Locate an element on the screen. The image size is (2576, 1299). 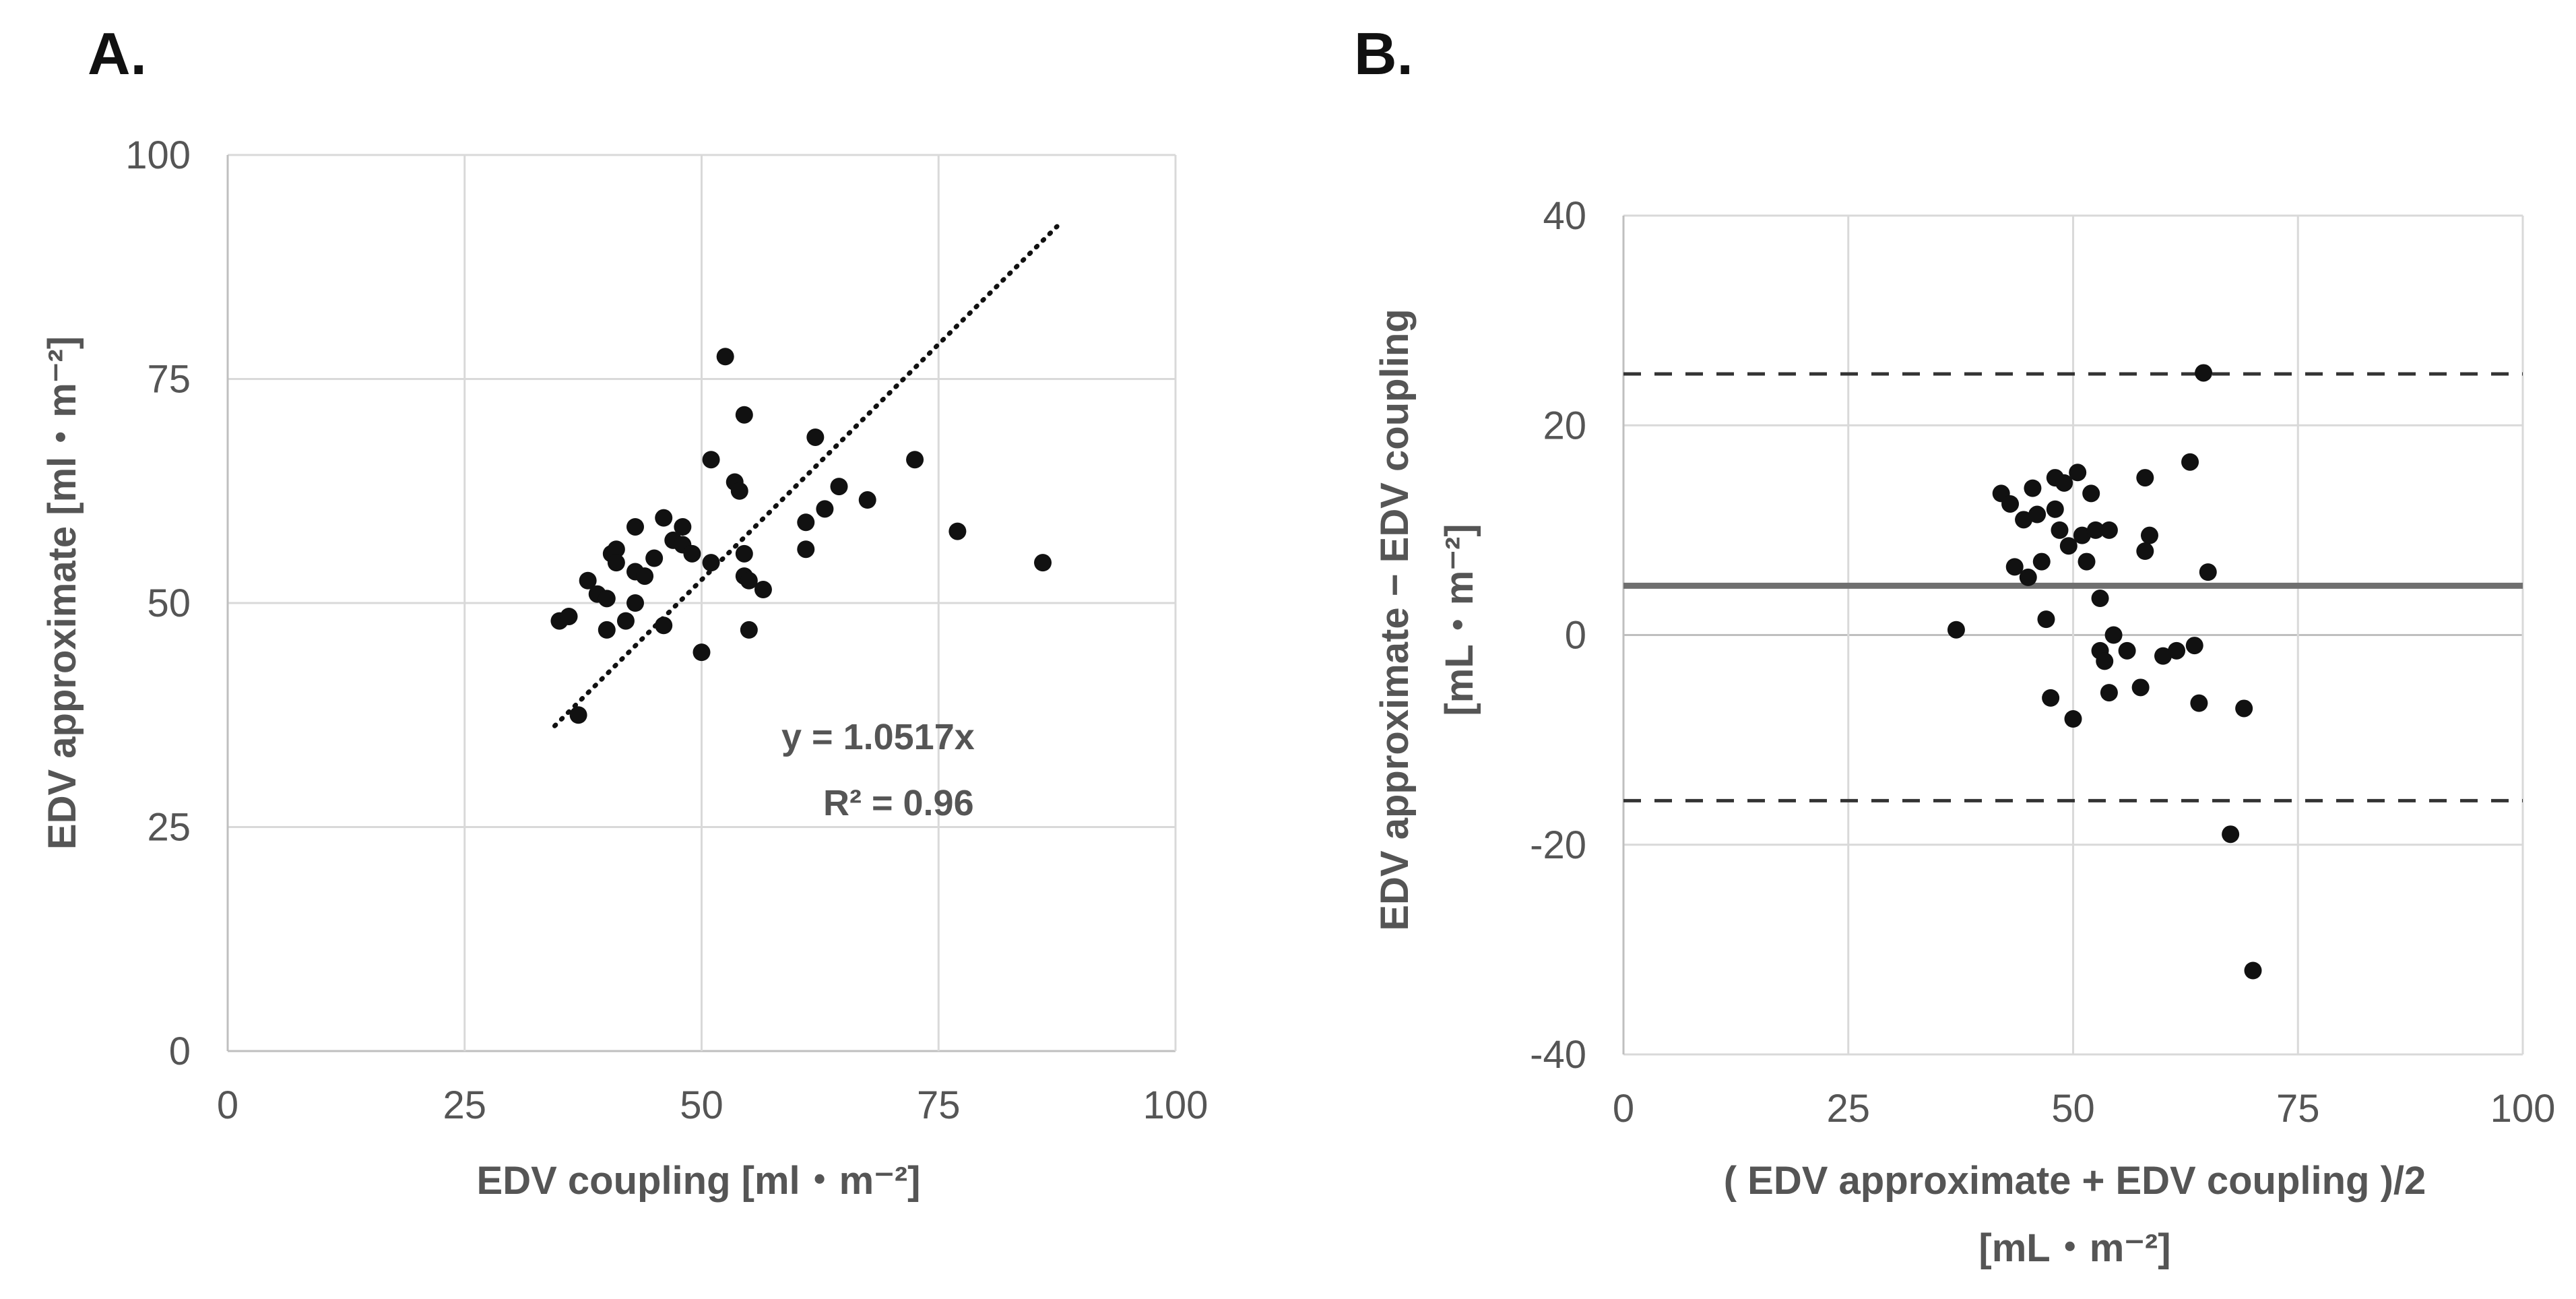
y-tick-label: -40 is located at coordinates (1558, 1055).